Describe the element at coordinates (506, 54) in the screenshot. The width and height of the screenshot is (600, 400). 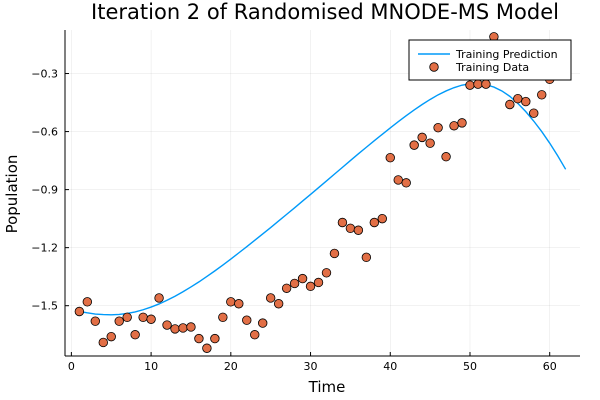
I see `legend-label-prediction: Training Prediction` at that location.